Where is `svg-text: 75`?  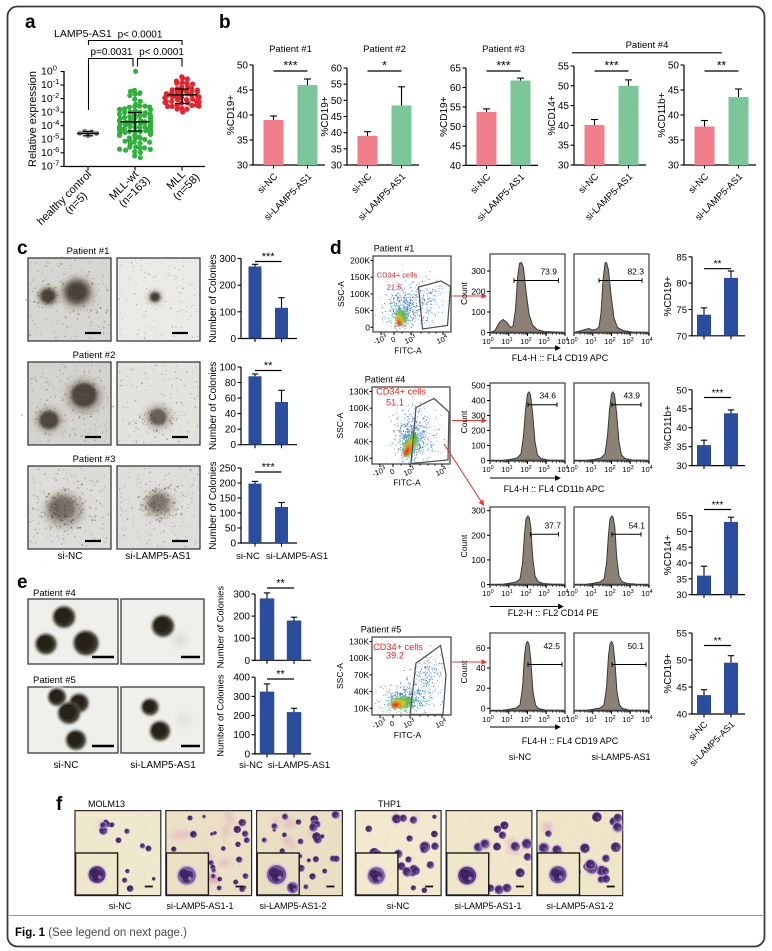
svg-text: 75 is located at coordinates (681, 310).